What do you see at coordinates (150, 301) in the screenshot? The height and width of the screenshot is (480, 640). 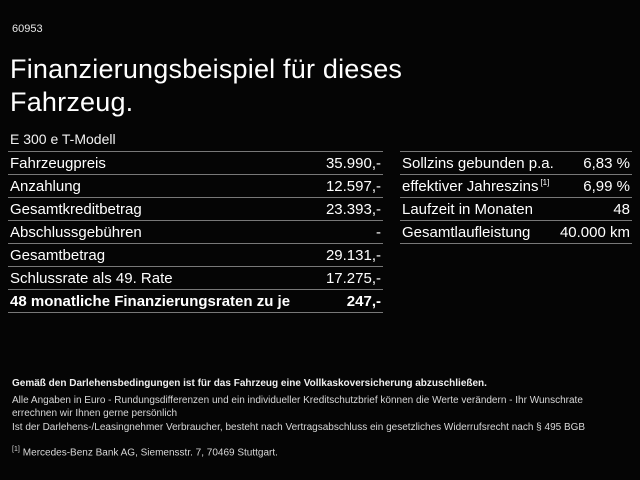 I see `row-label: 48 monatliche Finanzierungsraten zu je` at bounding box center [150, 301].